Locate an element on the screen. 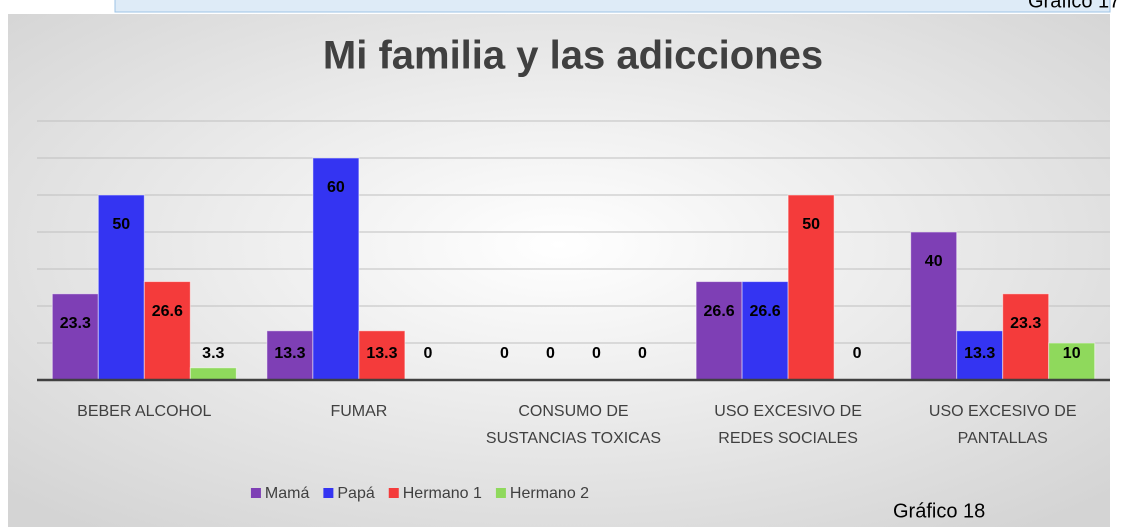 The height and width of the screenshot is (527, 1125). data-label: 40 is located at coordinates (934, 261).